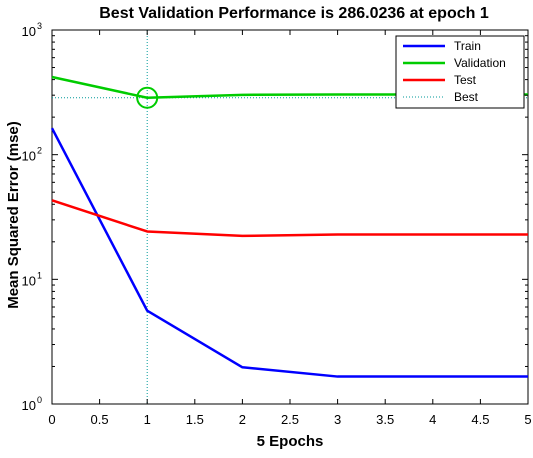  What do you see at coordinates (290, 419) in the screenshot?
I see `x-tick-label: 2.5` at bounding box center [290, 419].